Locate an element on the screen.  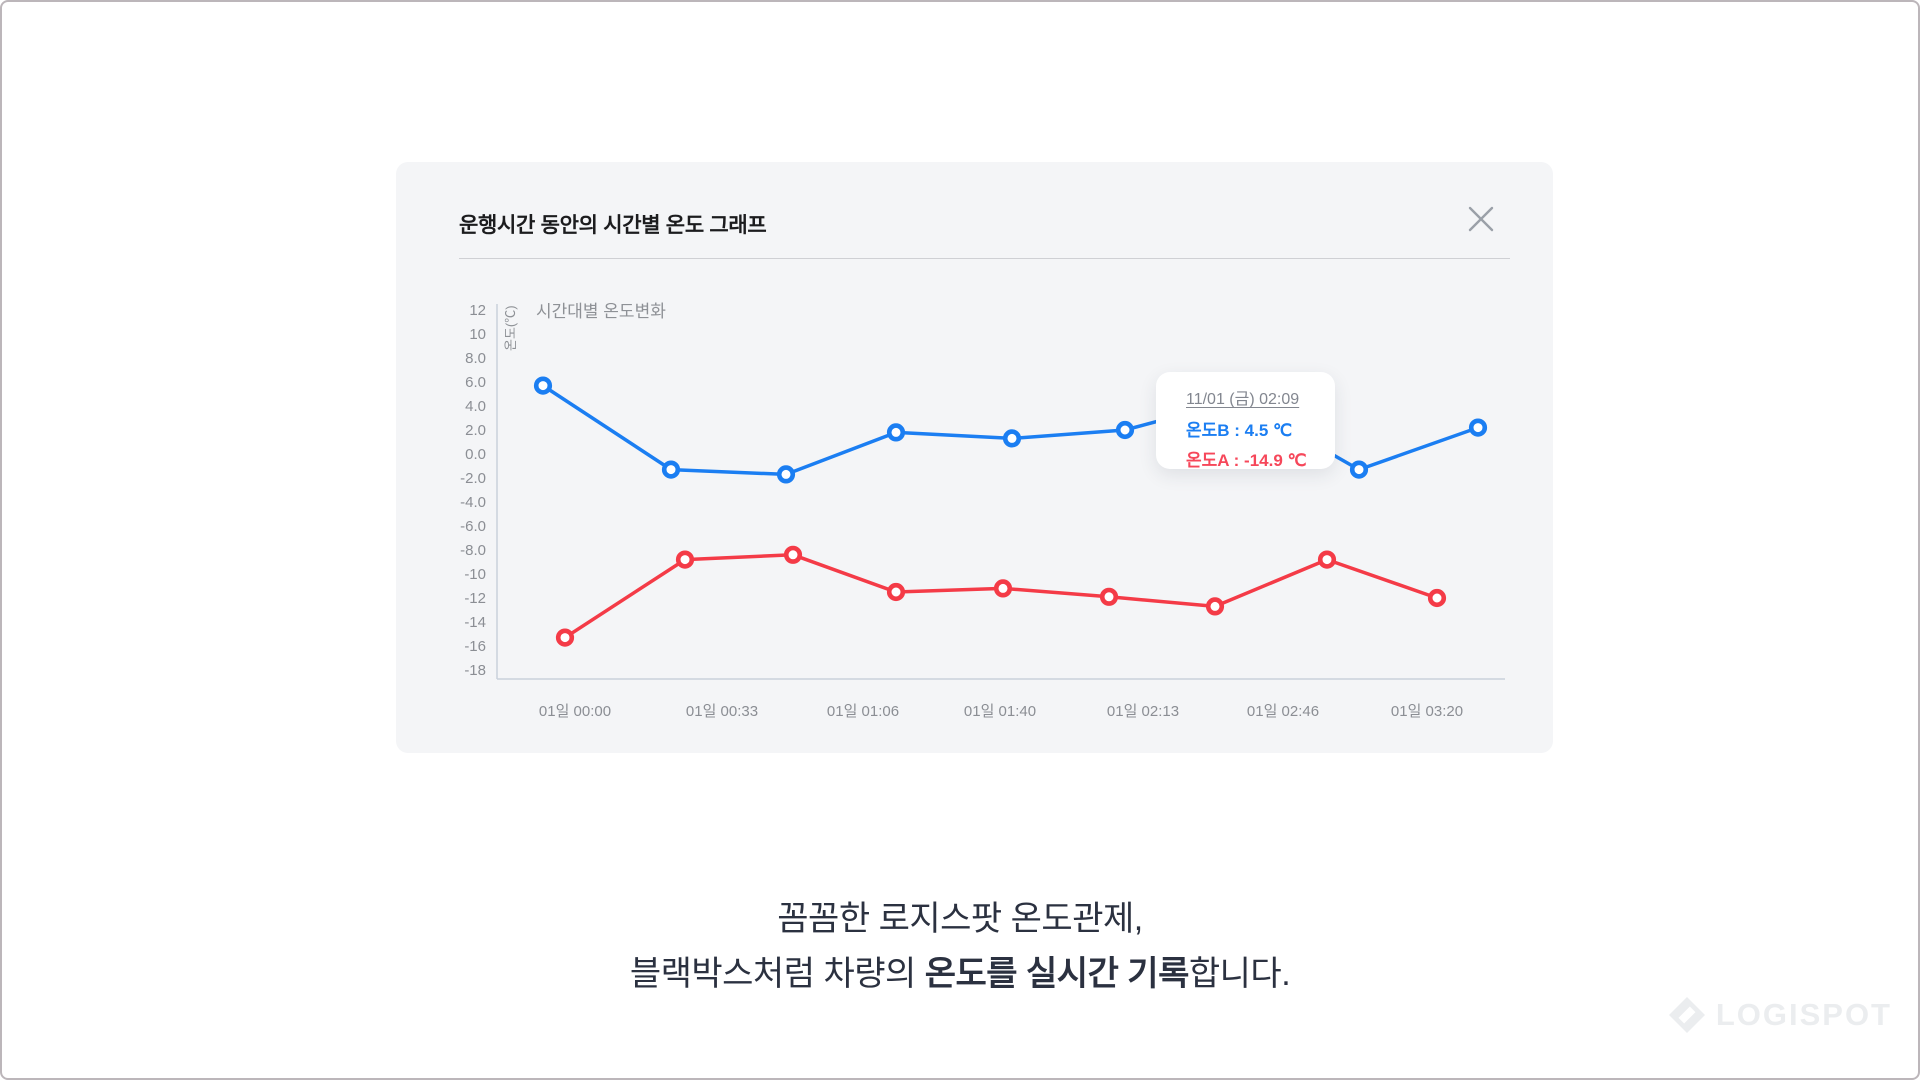
y-axis-name: 온도(℃) is located at coordinates (510, 328).